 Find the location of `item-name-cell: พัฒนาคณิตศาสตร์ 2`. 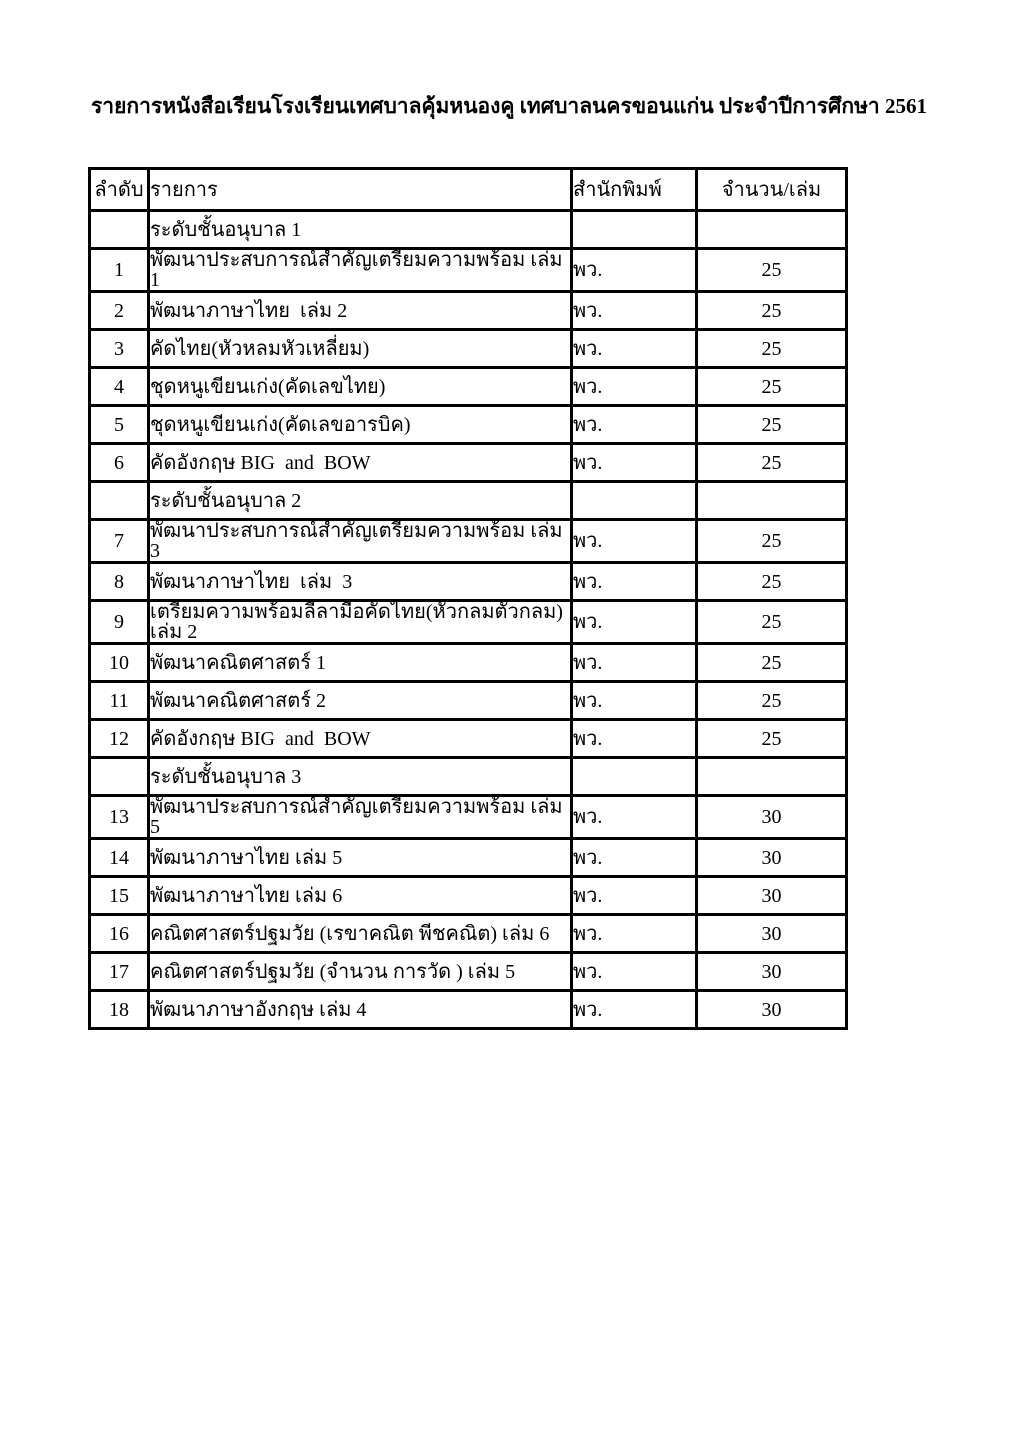

item-name-cell: พัฒนาคณิตศาสตร์ 2 is located at coordinates (360, 700).